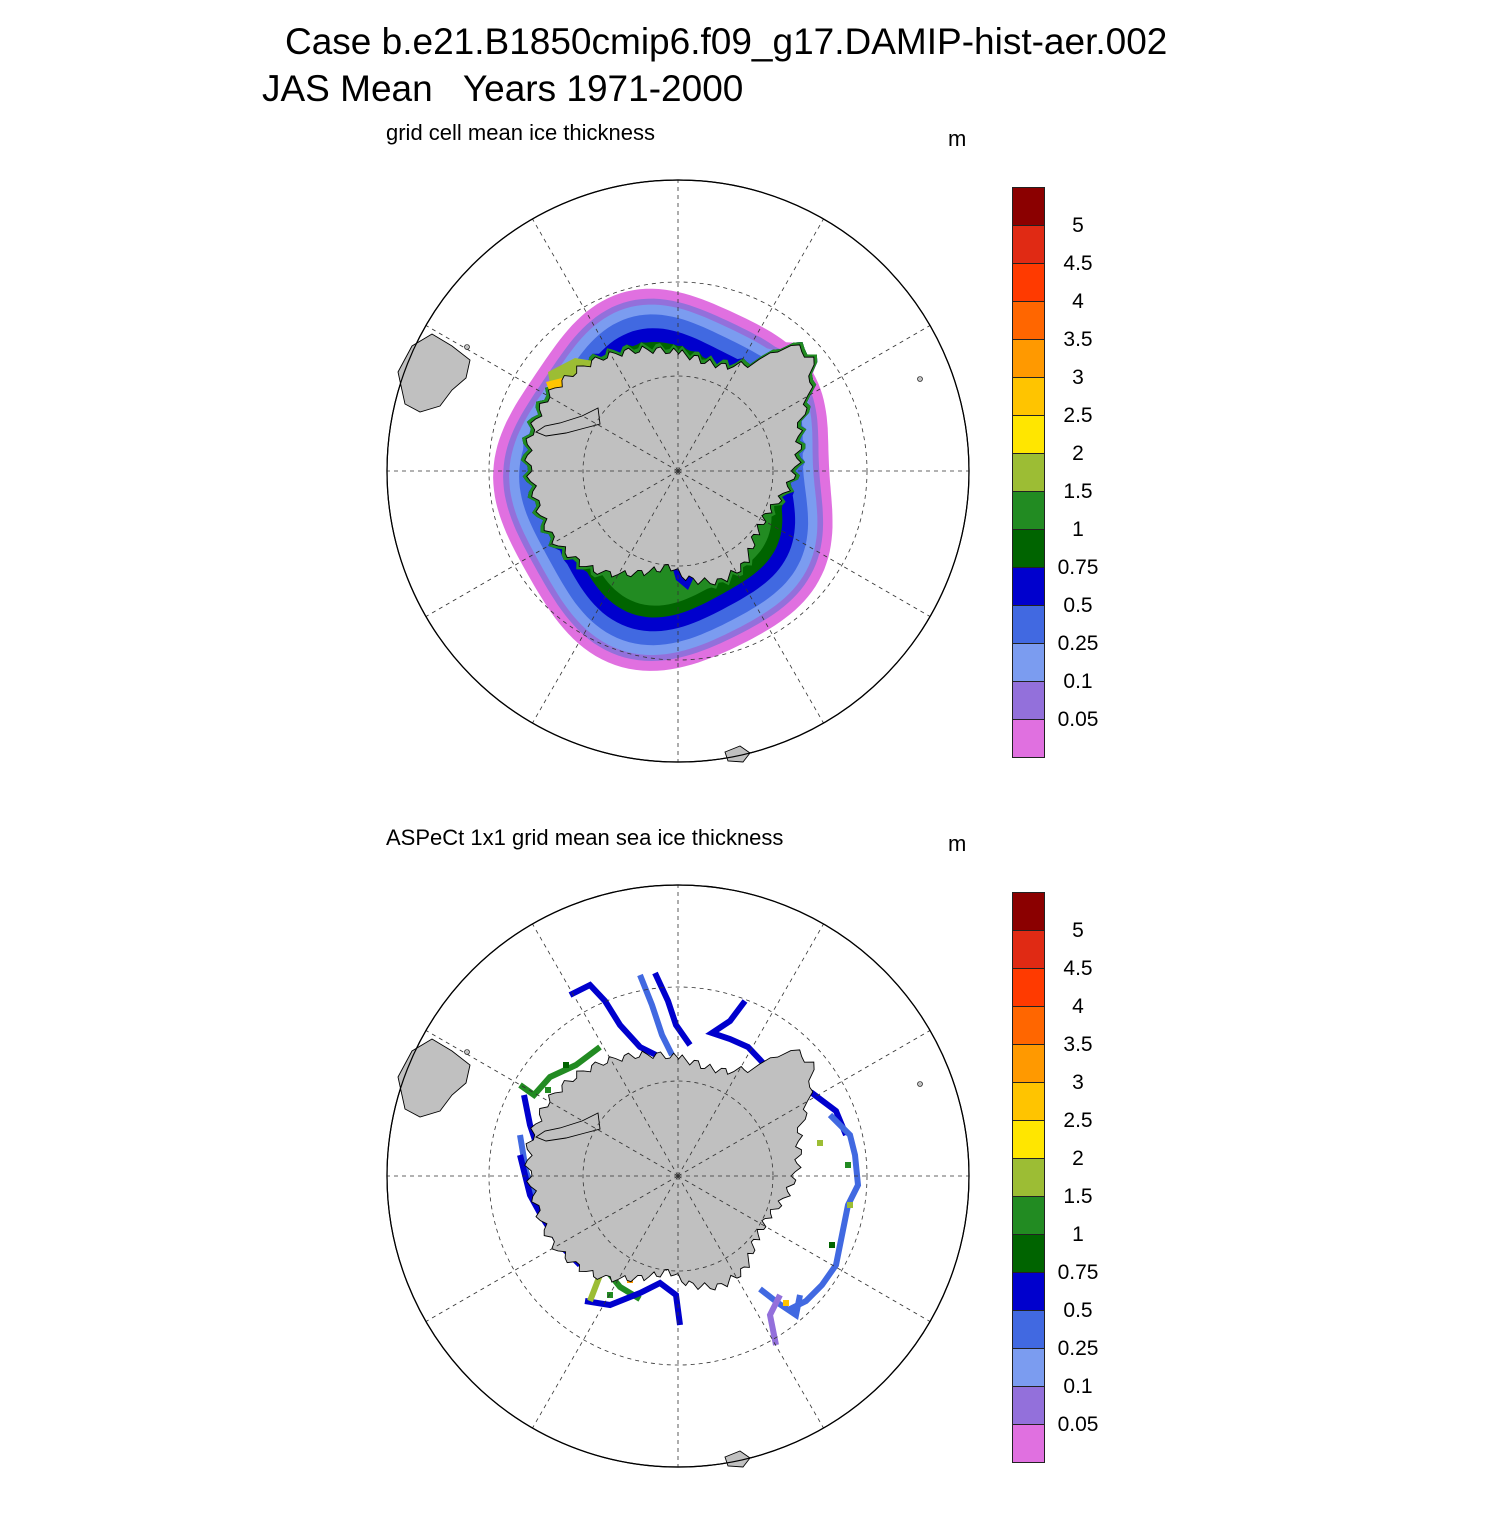 The height and width of the screenshot is (1525, 1500). Describe the element at coordinates (1055, 472) in the screenshot. I see `panel1-colorbar: 5 4.5 4 3.5 3 2.5 2 1.5 1 0.75 0.5 0.25 0.1 0.05` at that location.